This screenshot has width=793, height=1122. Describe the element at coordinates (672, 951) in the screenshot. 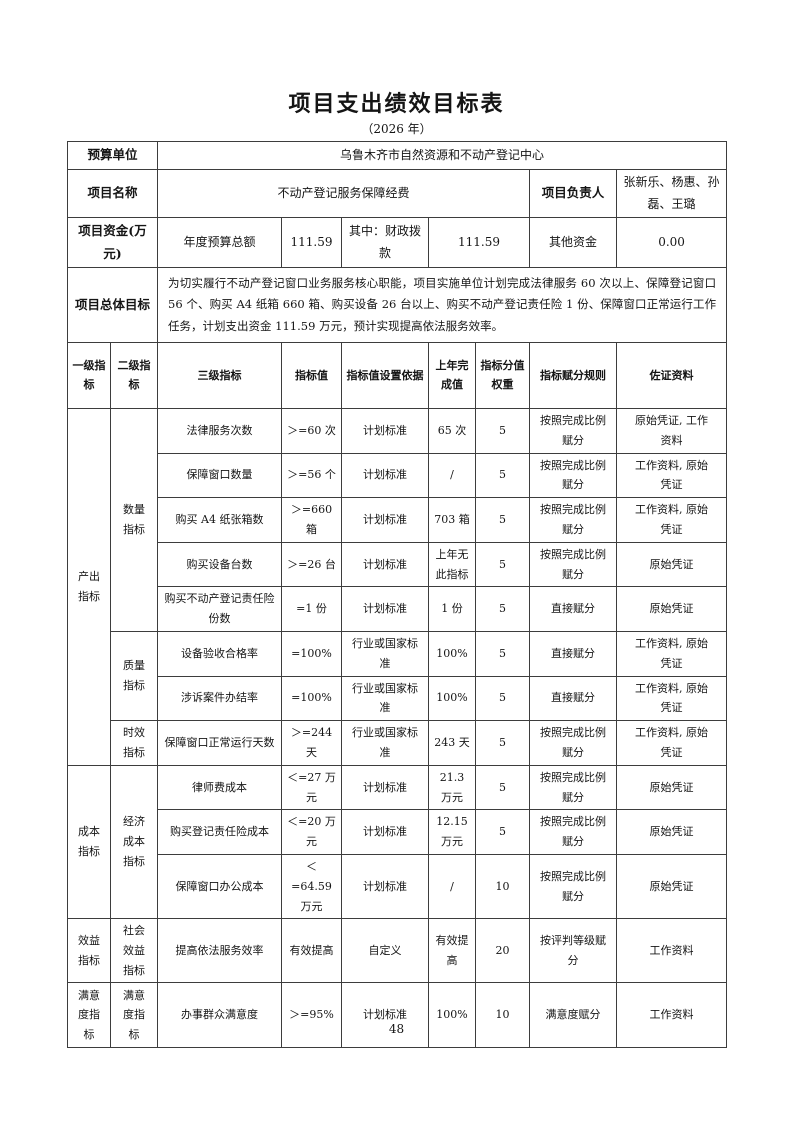

I see `evidence-cell: 工作资料` at that location.